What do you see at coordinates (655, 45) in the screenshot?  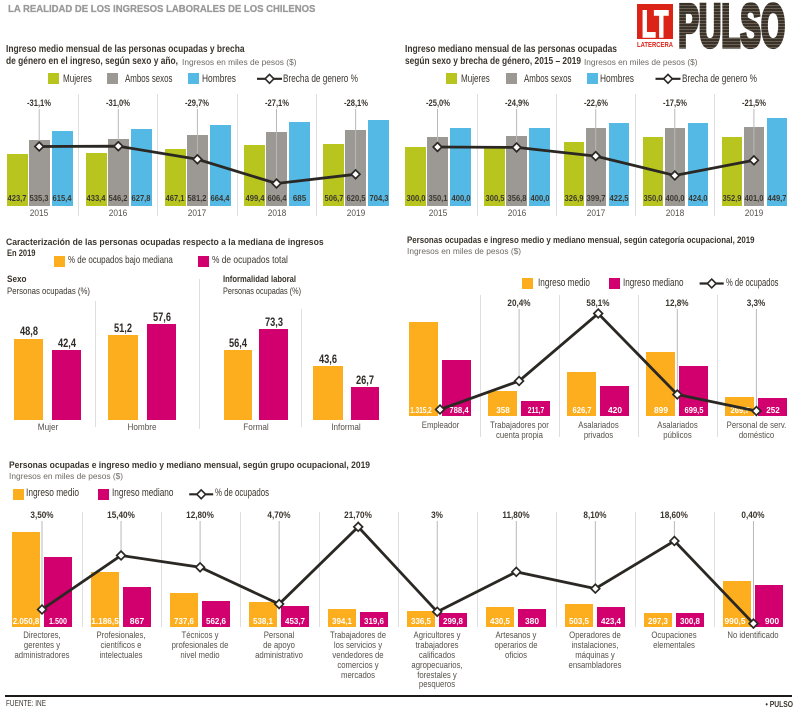 I see `svg-text: LATERCERA` at bounding box center [655, 45].